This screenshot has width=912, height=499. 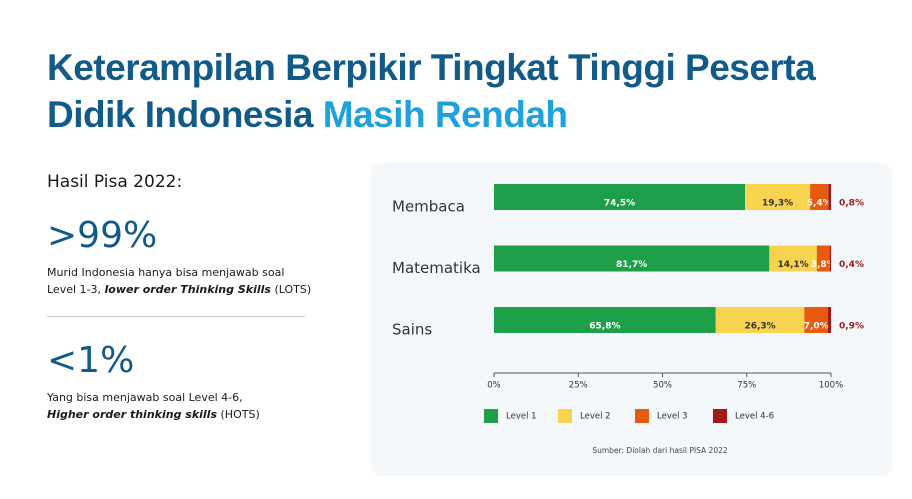 I want to click on desc-suffix: (LOTS), so click(x=293, y=289).